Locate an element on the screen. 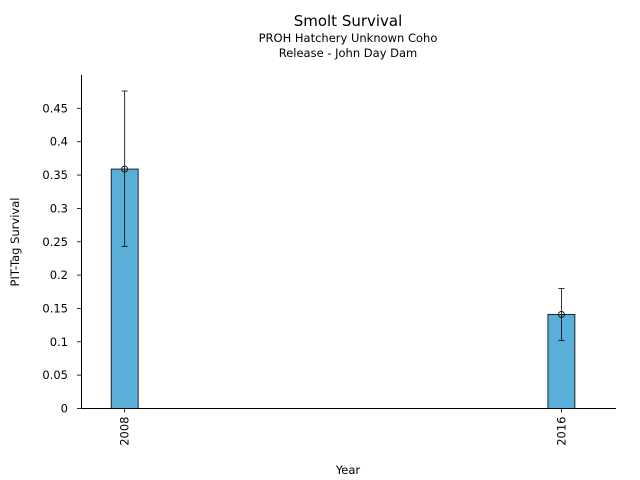  point-marker-2008 is located at coordinates (125, 169).